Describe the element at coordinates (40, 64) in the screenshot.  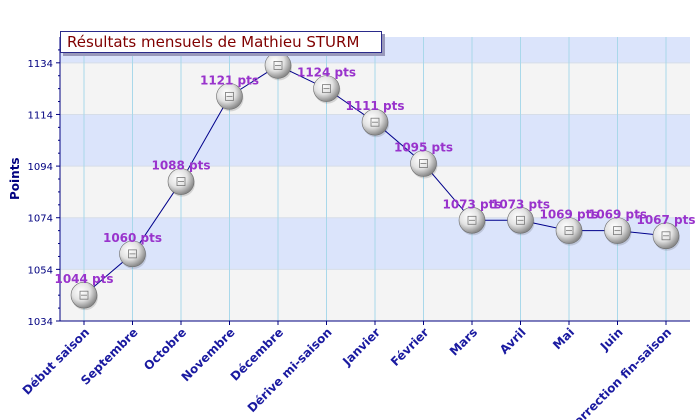
I see `y-tick-label: 1134` at that location.